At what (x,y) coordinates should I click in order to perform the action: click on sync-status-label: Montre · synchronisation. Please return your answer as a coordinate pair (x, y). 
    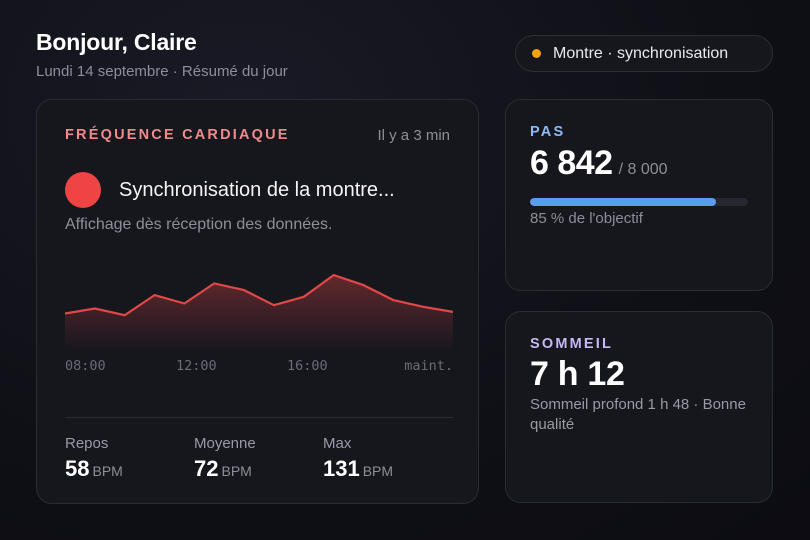
    Looking at the image, I should click on (641, 53).